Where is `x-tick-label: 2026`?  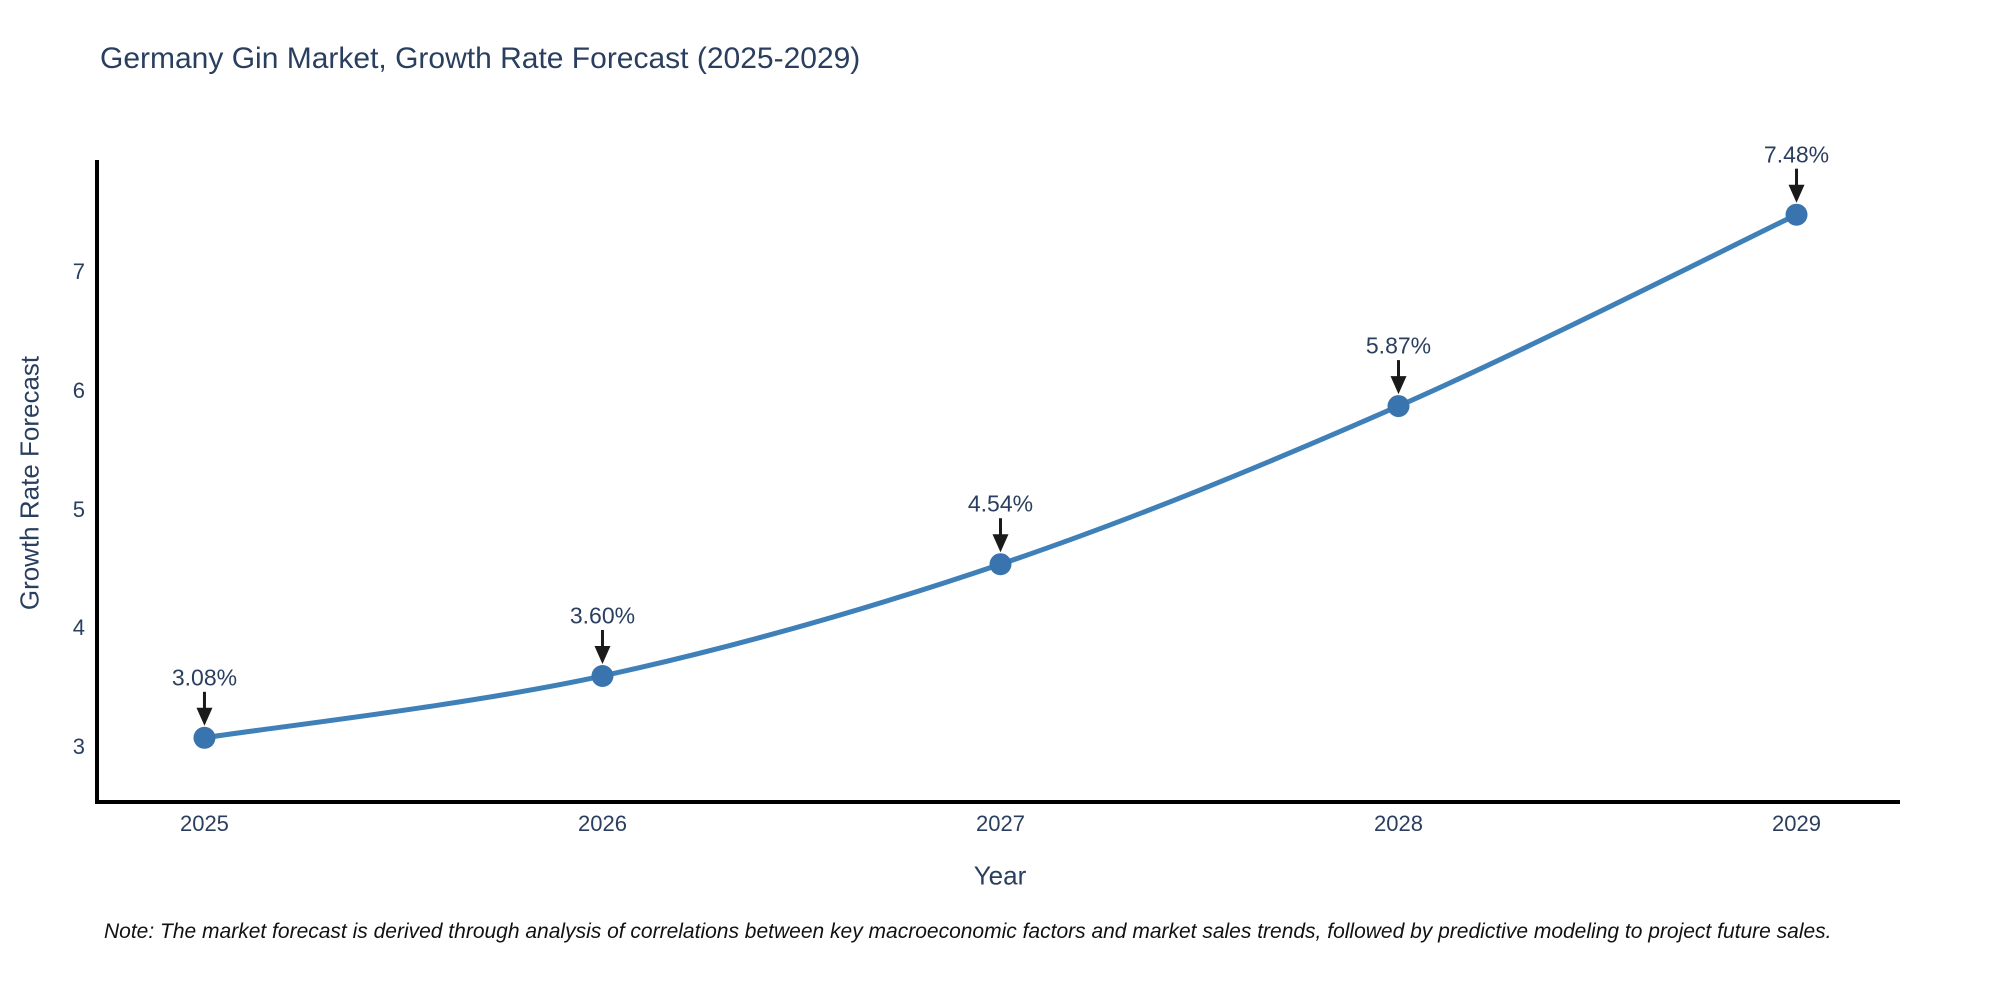 x-tick-label: 2026 is located at coordinates (602, 823).